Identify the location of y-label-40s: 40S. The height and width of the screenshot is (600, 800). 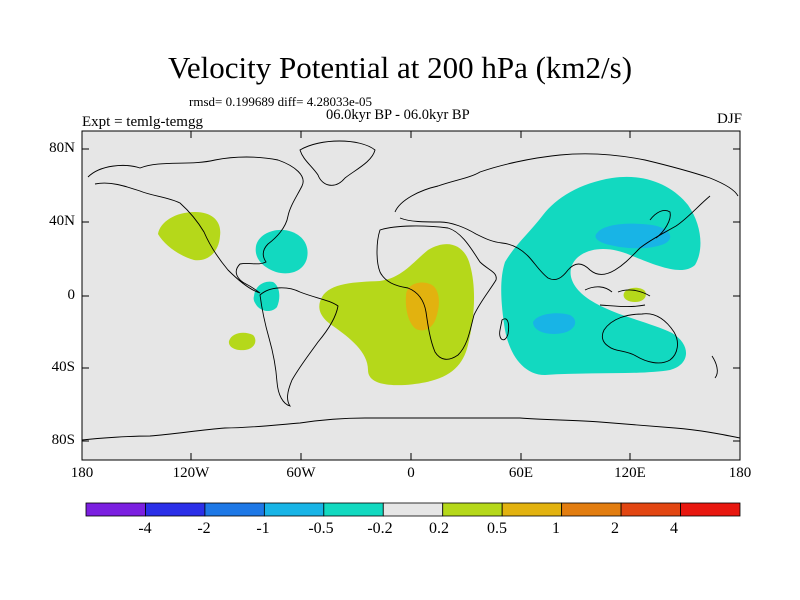
(63, 367).